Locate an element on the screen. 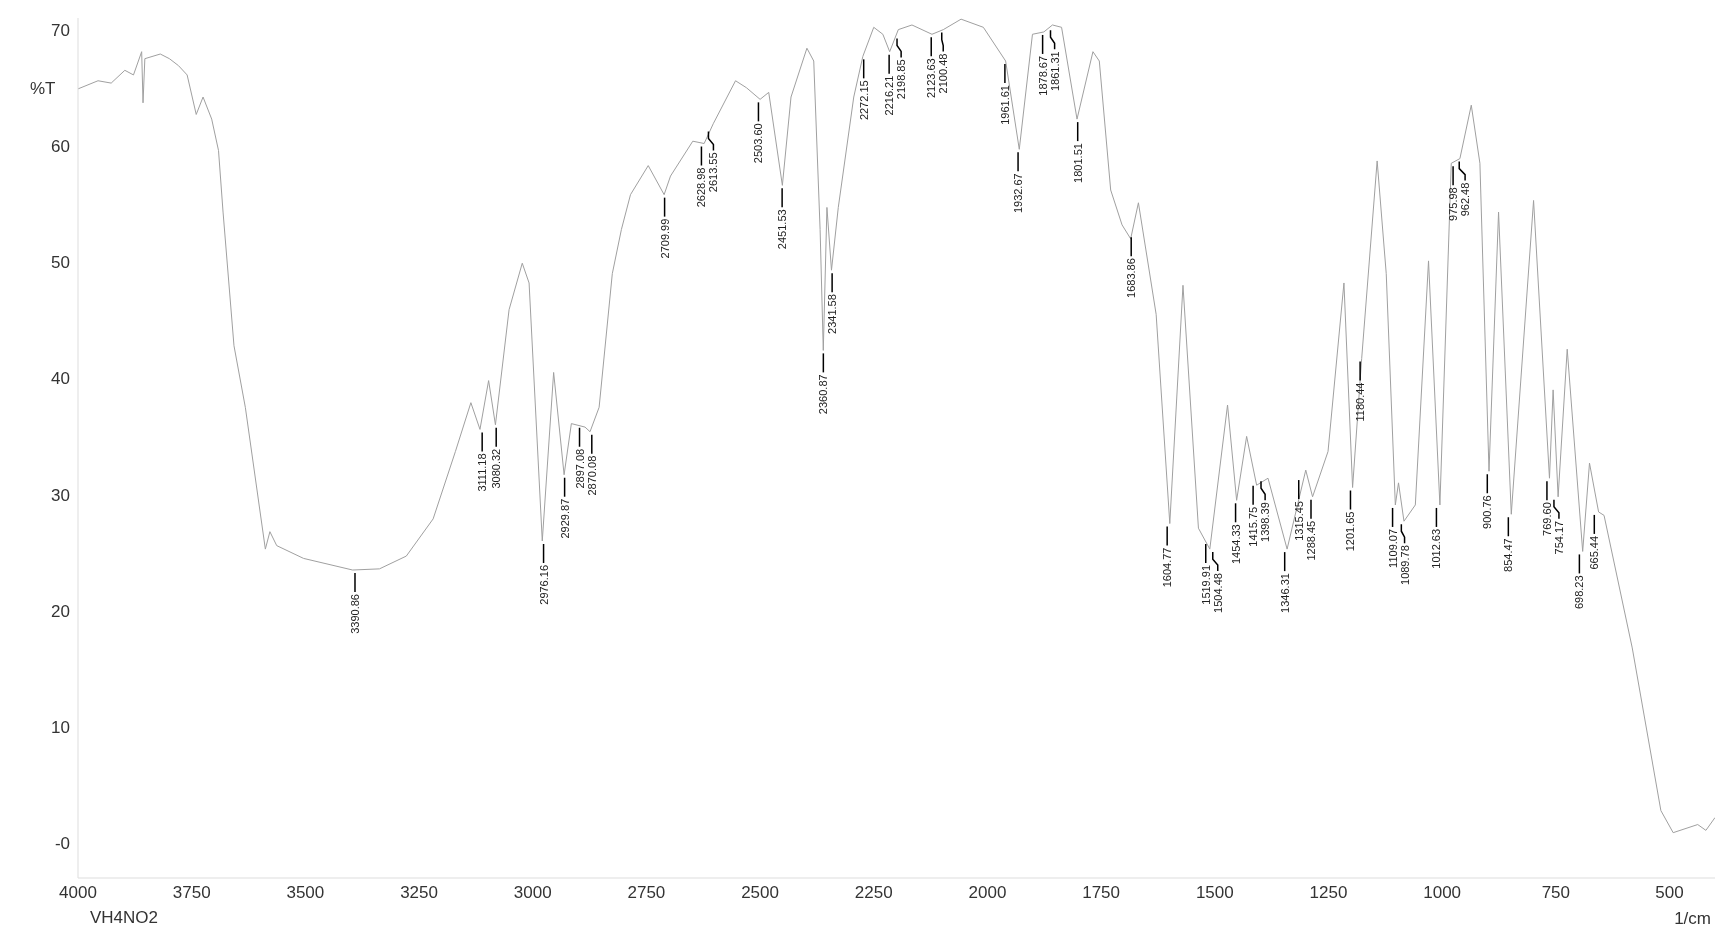 Image resolution: width=1733 pixels, height=938 pixels. annotation: 2272.15 is located at coordinates (863, 100).